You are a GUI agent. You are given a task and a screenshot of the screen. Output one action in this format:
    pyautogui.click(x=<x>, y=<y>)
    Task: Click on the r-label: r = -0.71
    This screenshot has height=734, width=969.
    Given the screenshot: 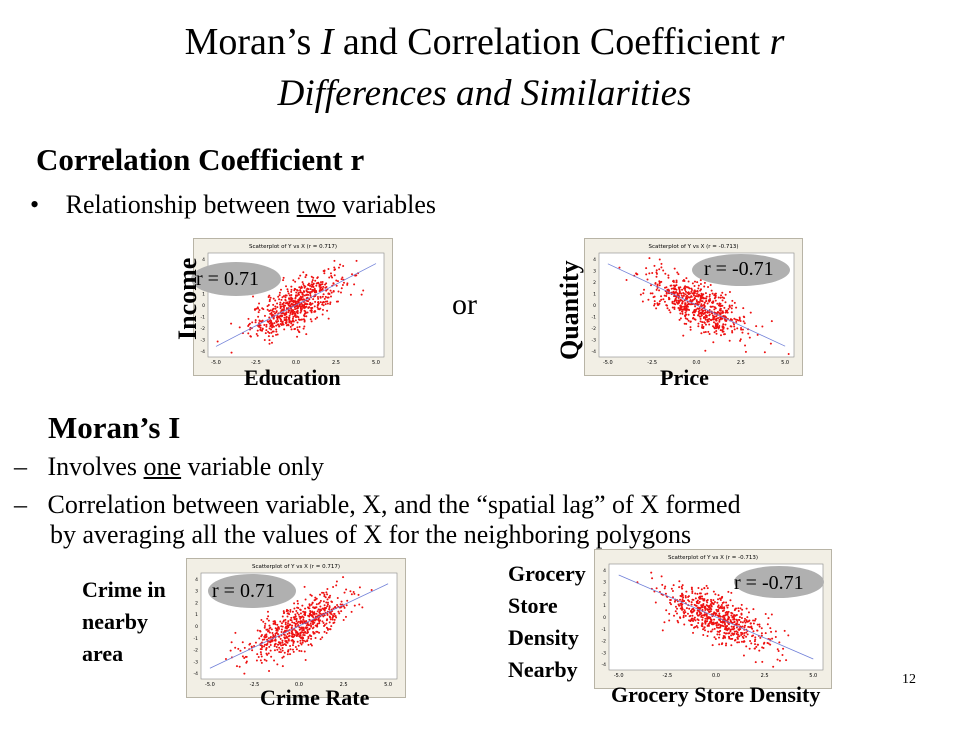 What is the action you would take?
    pyautogui.click(x=739, y=269)
    